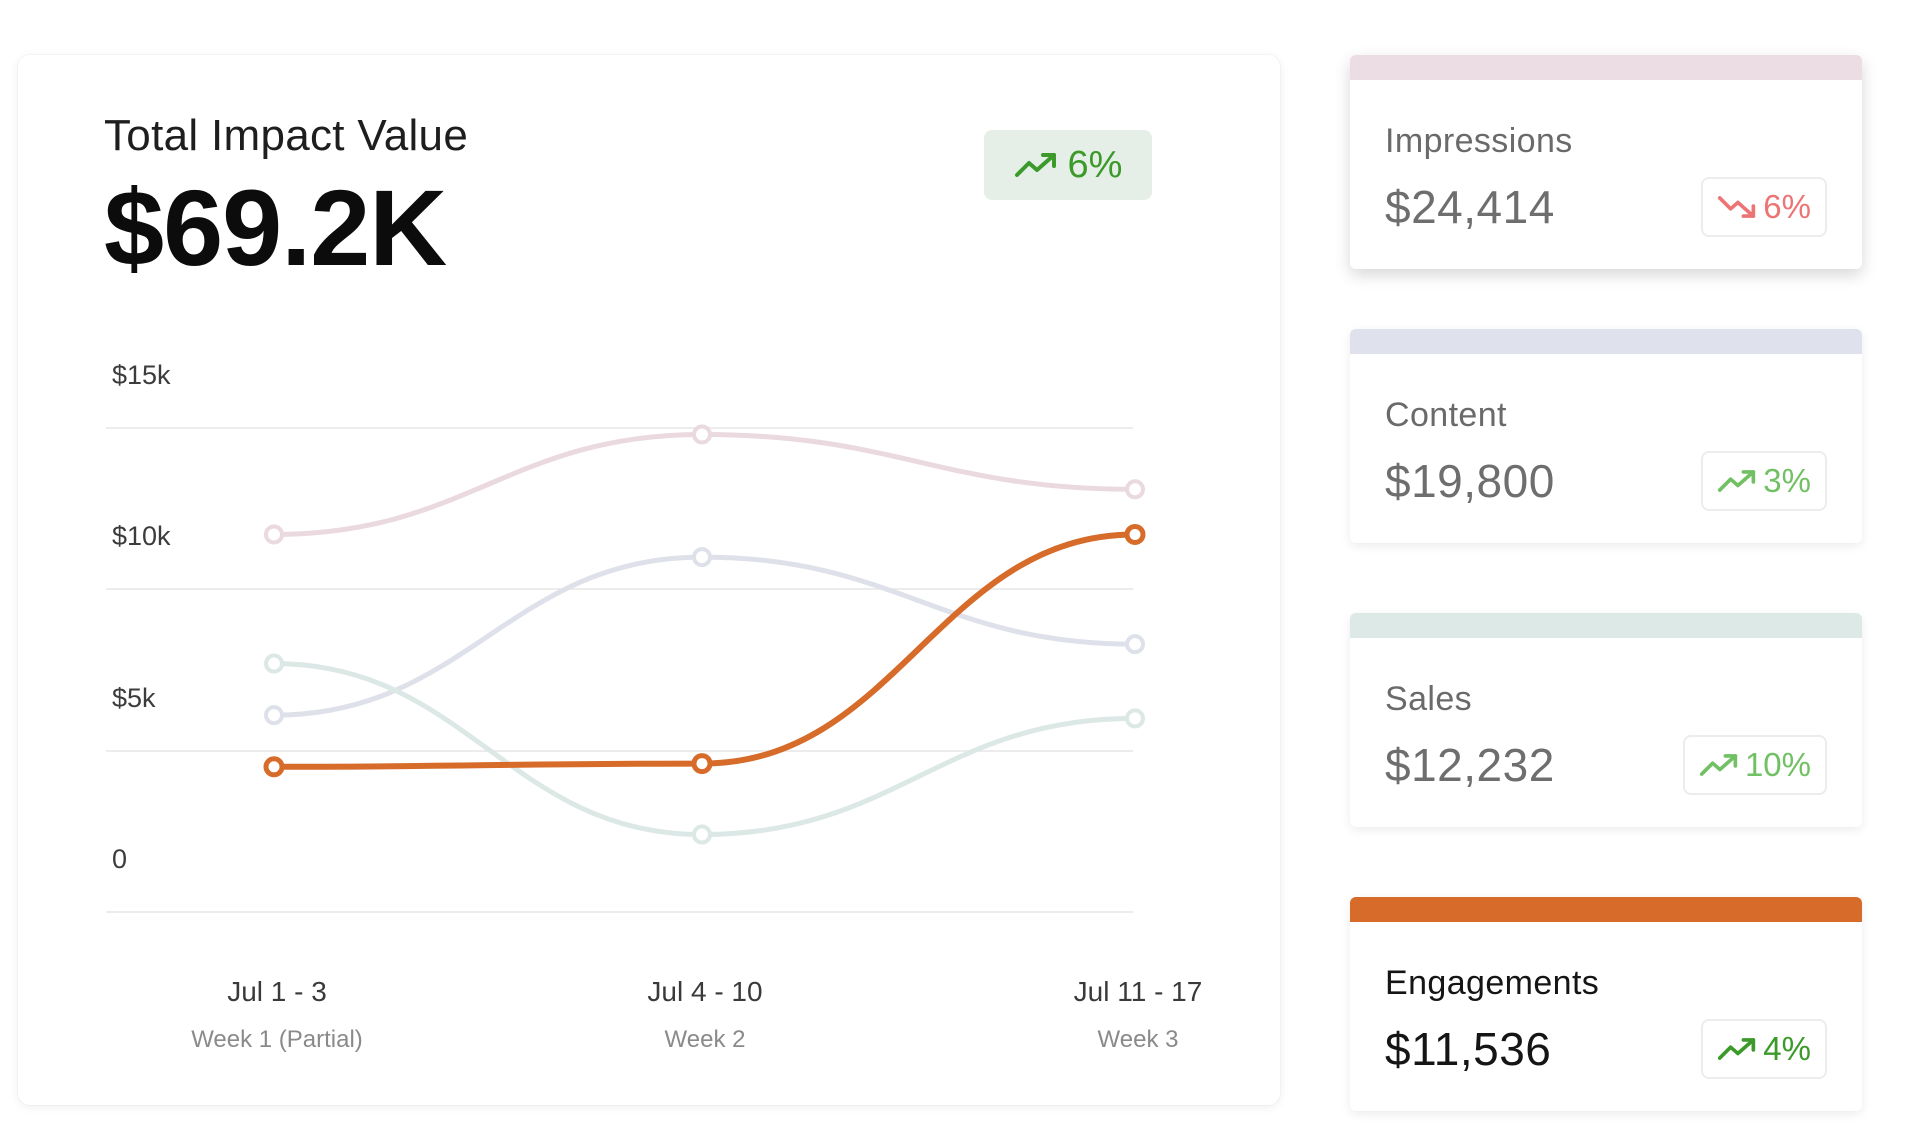  I want to click on series-impressions, so click(704, 484).